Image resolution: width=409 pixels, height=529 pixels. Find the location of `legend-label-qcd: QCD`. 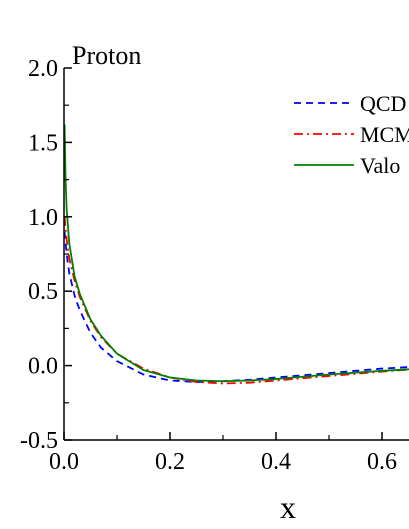

legend-label-qcd: QCD is located at coordinates (383, 103).